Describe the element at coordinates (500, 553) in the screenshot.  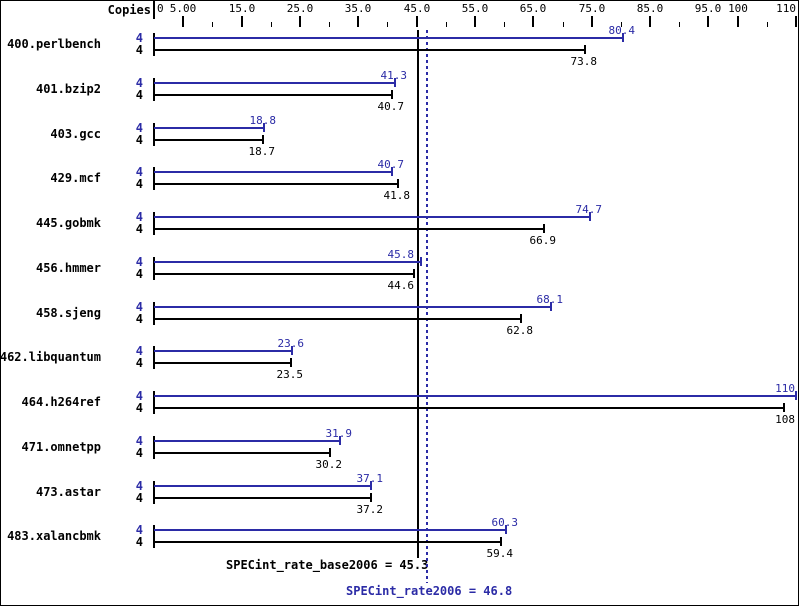
I see `bar-base-value: 59.4` at that location.